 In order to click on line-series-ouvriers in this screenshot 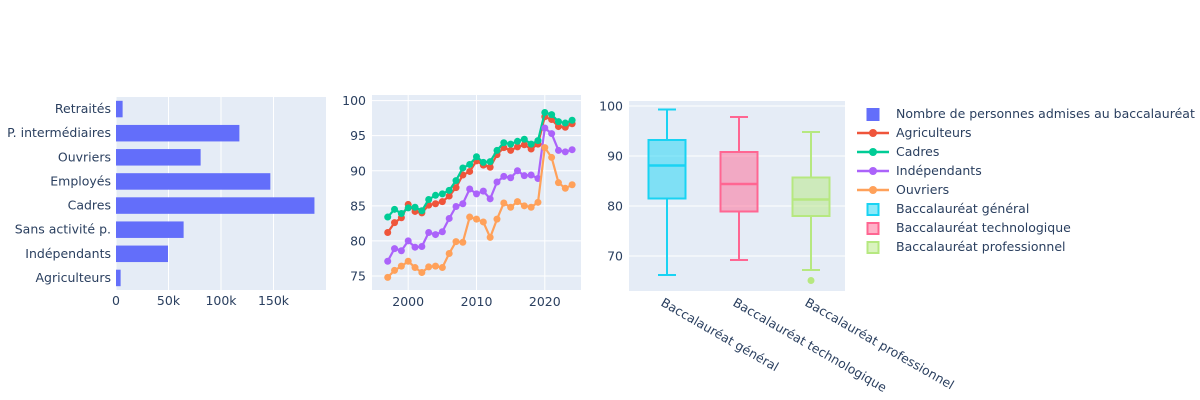, I will do `click(480, 212)`.